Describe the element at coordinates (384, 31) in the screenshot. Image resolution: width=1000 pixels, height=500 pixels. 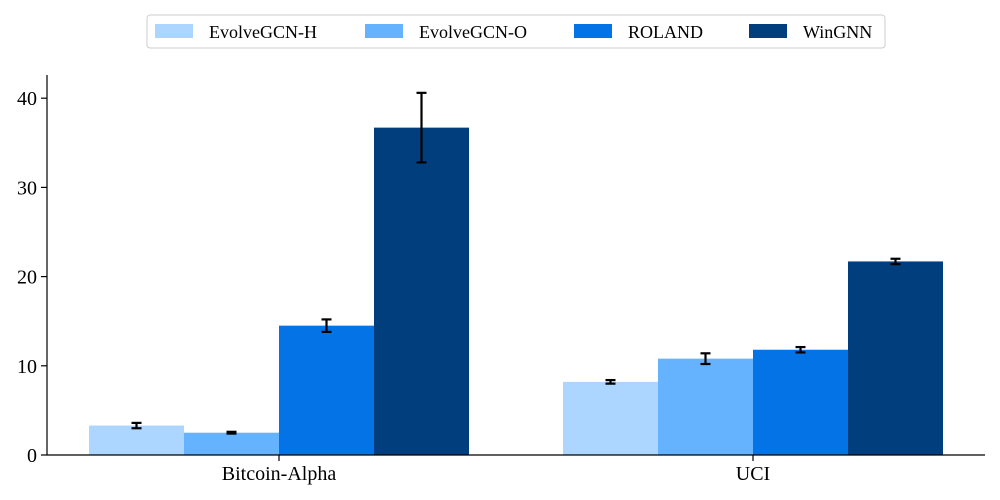
I see `legend-swatch-evolvegcn-o` at that location.